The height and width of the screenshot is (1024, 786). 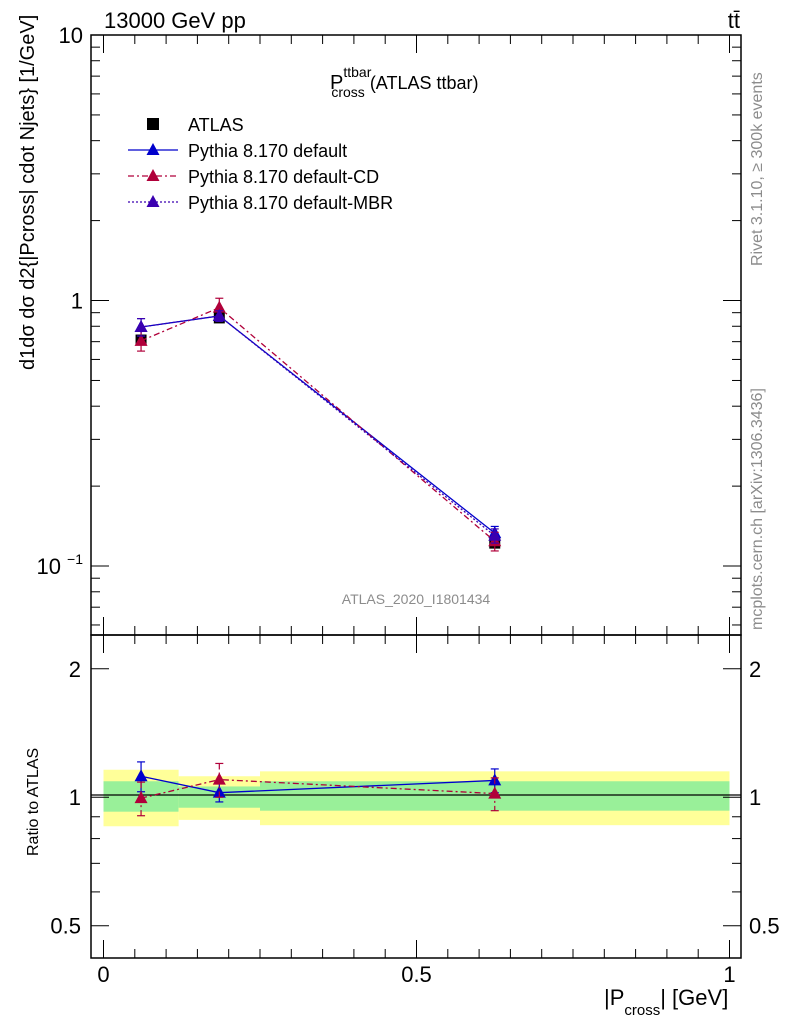 What do you see at coordinates (347, 92) in the screenshot?
I see `plot-title-sub: cross` at bounding box center [347, 92].